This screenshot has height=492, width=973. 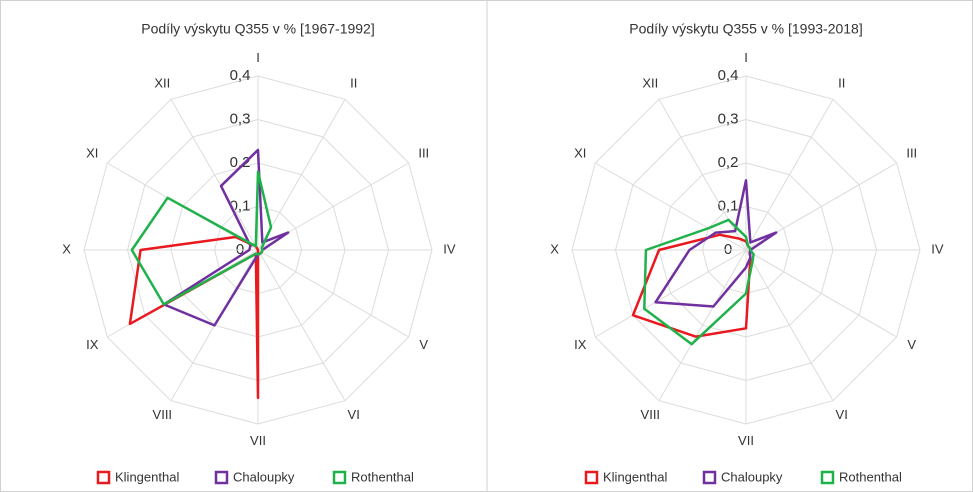 I want to click on chart-title: Podíly výskytu Q355 v % [1993-2018], so click(x=745, y=29).